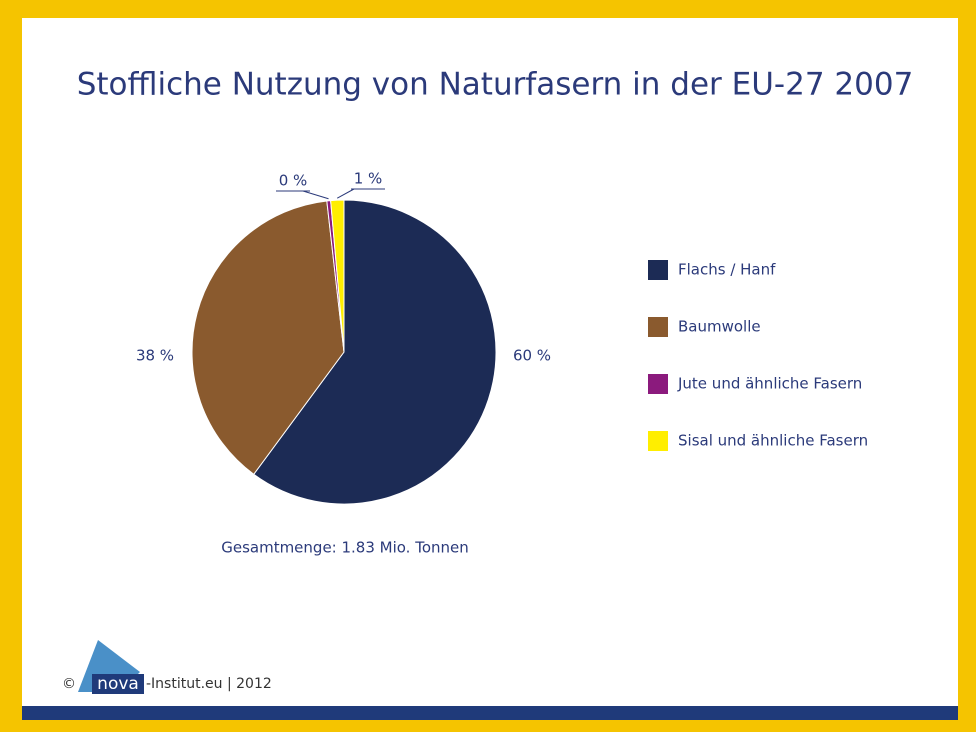  What do you see at coordinates (155, 356) in the screenshot?
I see `data-label: 38 %` at bounding box center [155, 356].